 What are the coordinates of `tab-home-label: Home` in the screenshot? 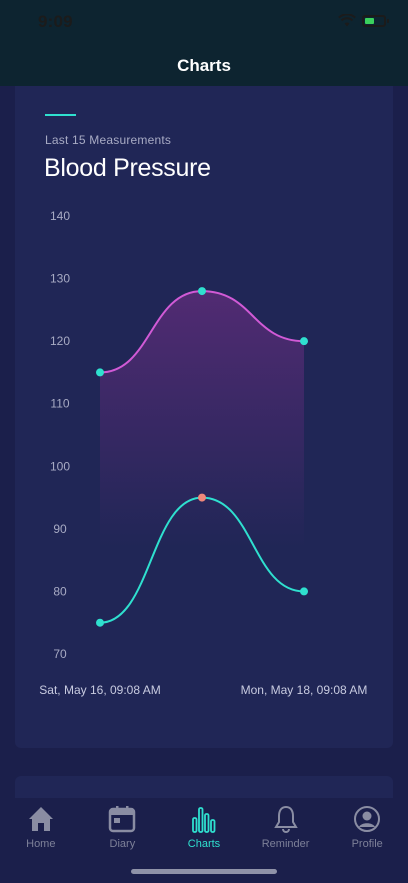 It's located at (41, 844).